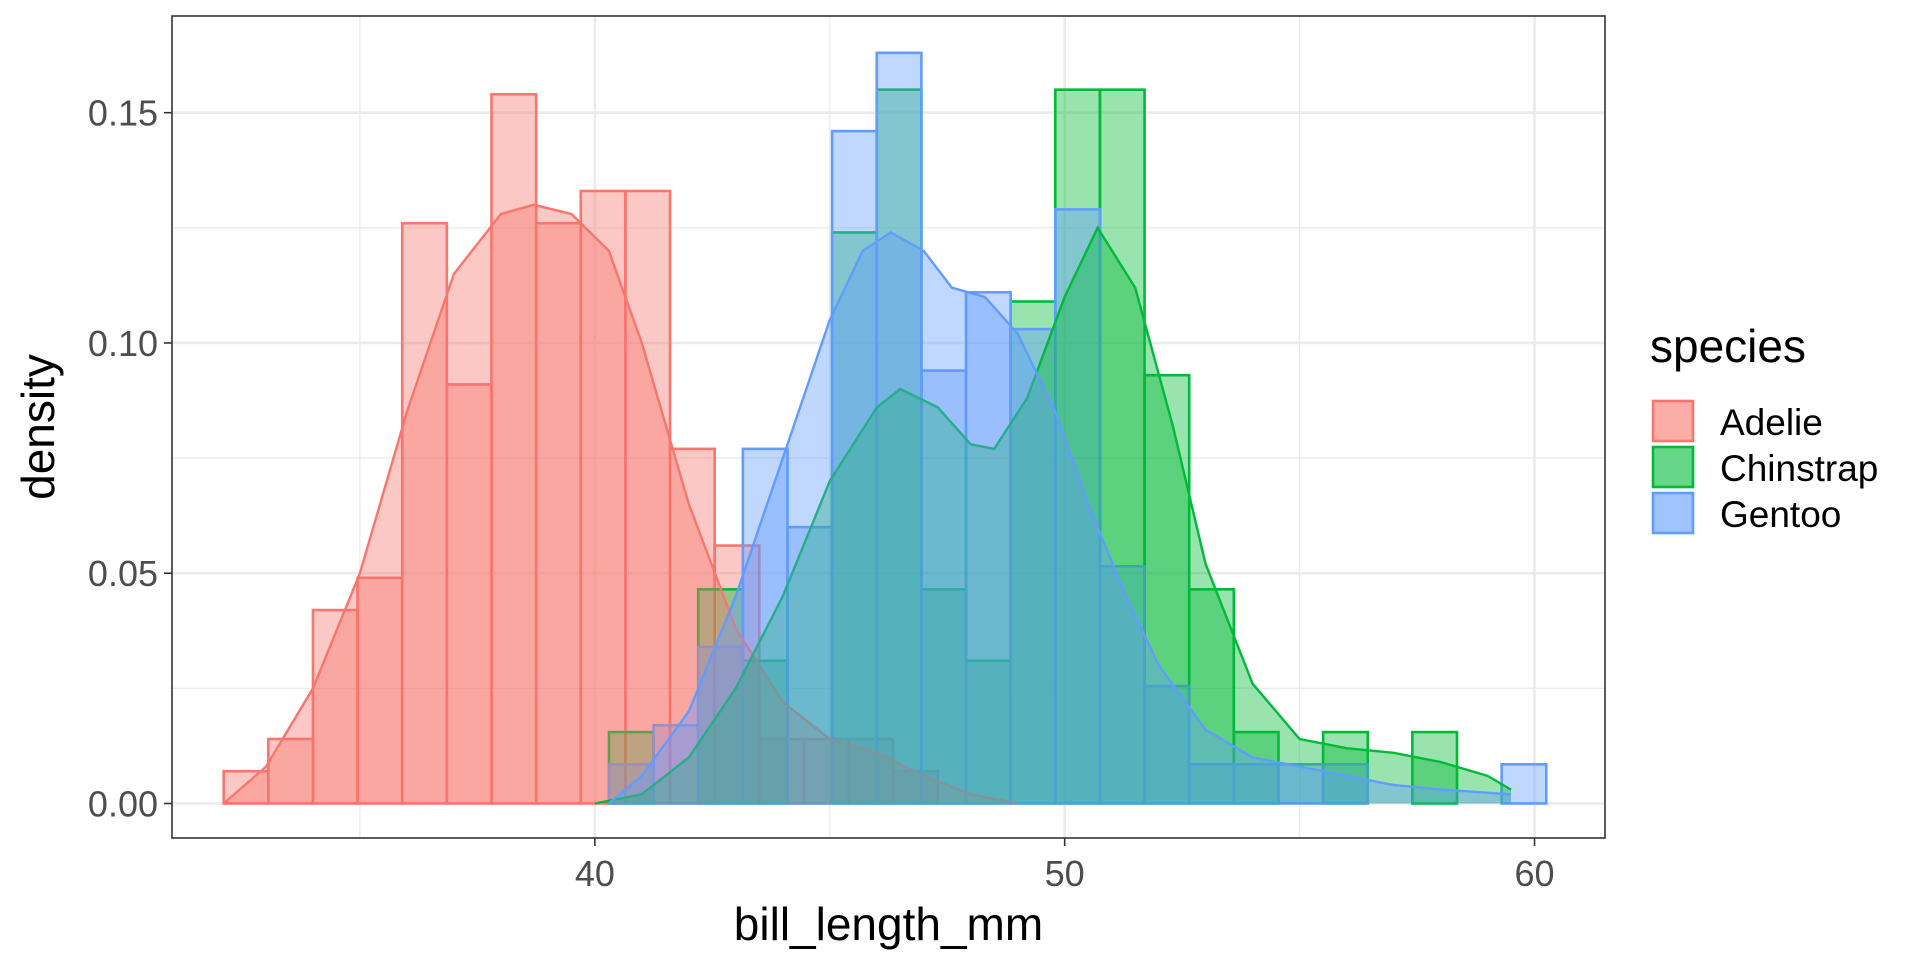 Image resolution: width=1920 pixels, height=965 pixels. What do you see at coordinates (123, 803) in the screenshot?
I see `y-tick-label: 0.00` at bounding box center [123, 803].